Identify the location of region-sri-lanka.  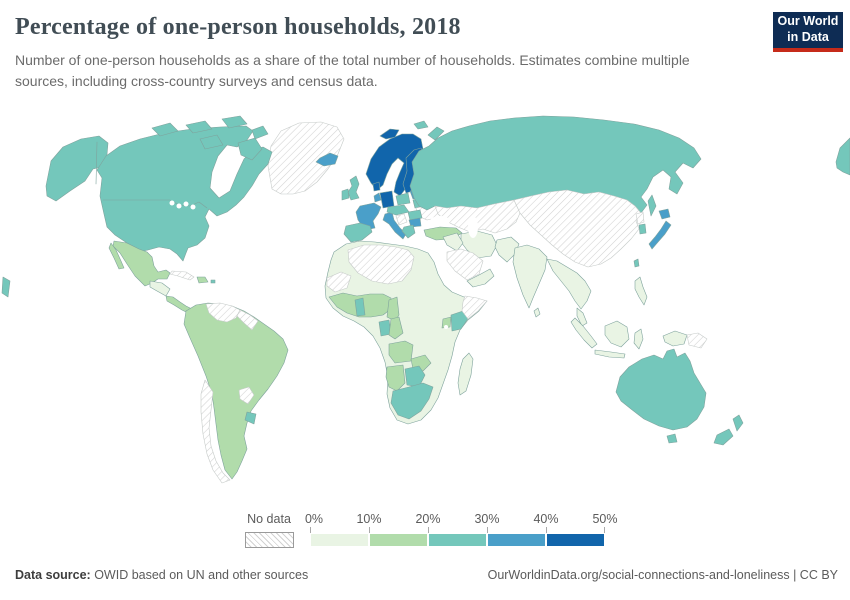
(537, 312).